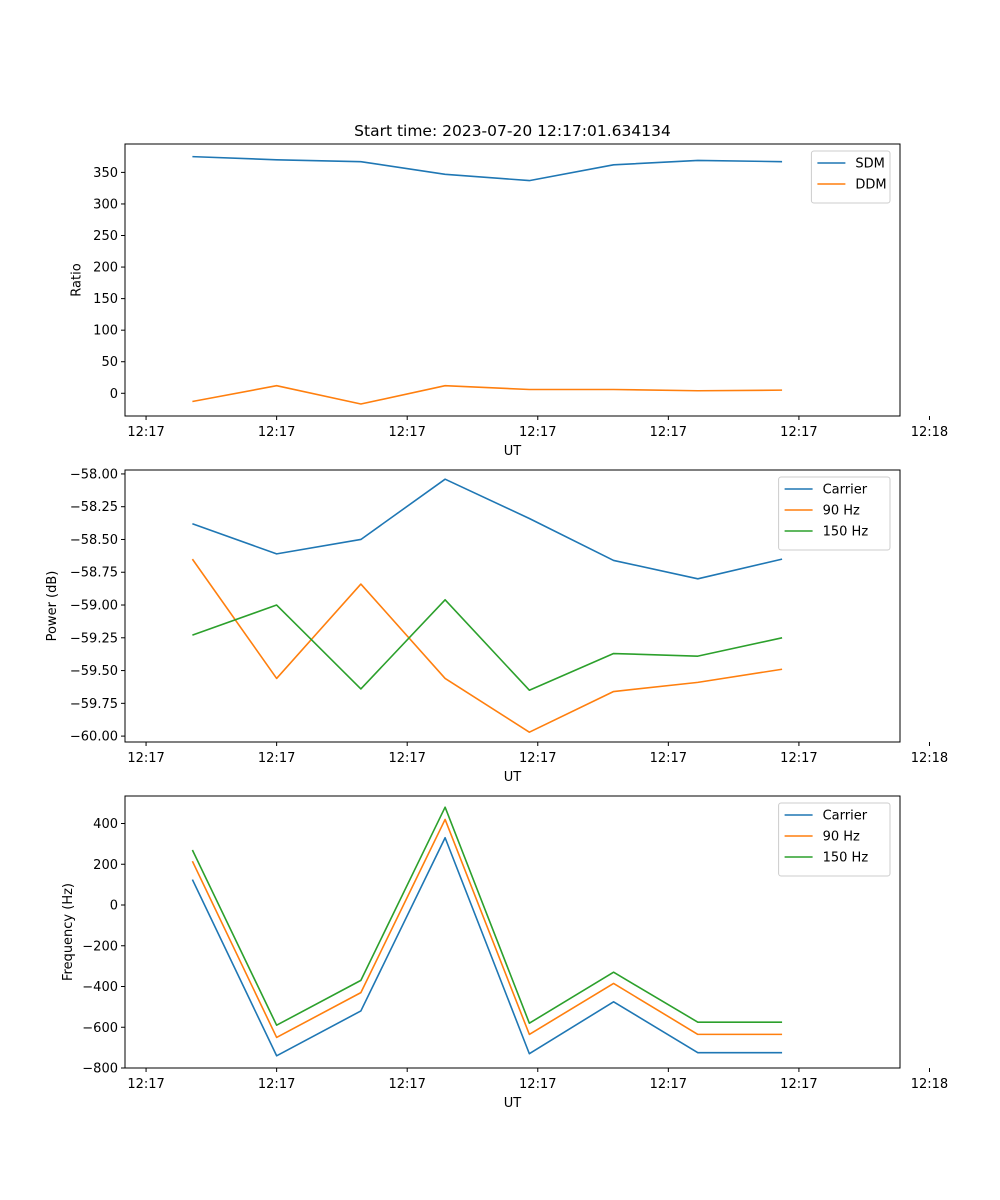 This screenshot has width=1000, height=1200. Describe the element at coordinates (100, 1028) in the screenshot. I see `frequency-panel-y-tick-label: −600` at that location.